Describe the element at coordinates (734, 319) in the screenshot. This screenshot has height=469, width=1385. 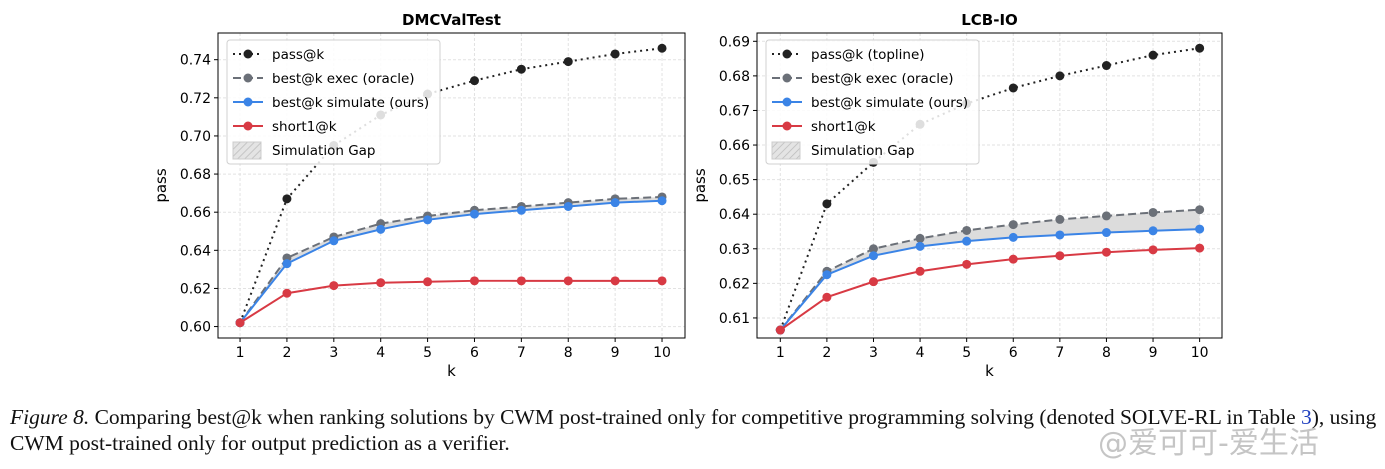
I see `y-tick-label: 0.61` at that location.